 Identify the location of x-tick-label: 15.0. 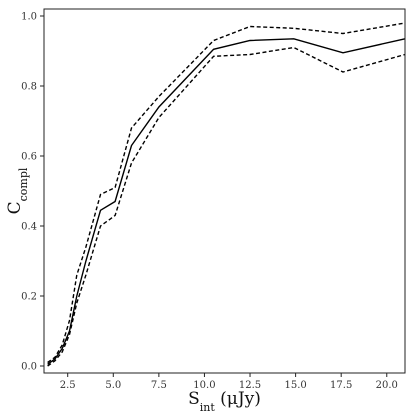
(295, 385).